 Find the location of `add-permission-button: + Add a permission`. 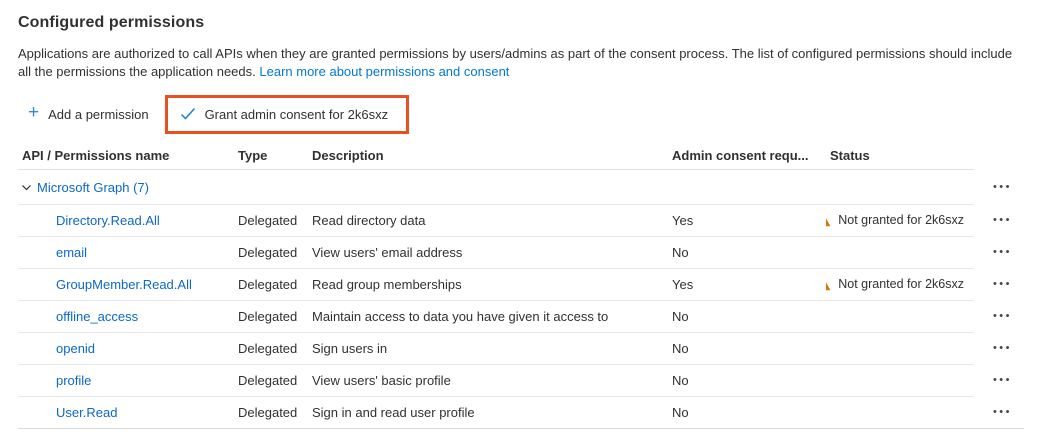

add-permission-button: + Add a permission is located at coordinates (88, 114).